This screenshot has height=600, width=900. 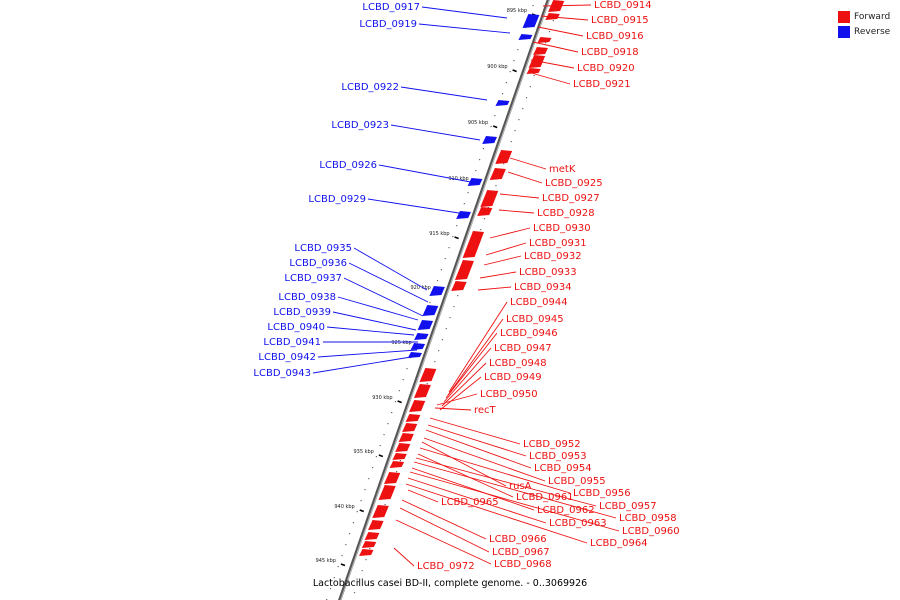 What do you see at coordinates (313, 278) in the screenshot?
I see `reverse-gene-label: LCBD_0937` at bounding box center [313, 278].